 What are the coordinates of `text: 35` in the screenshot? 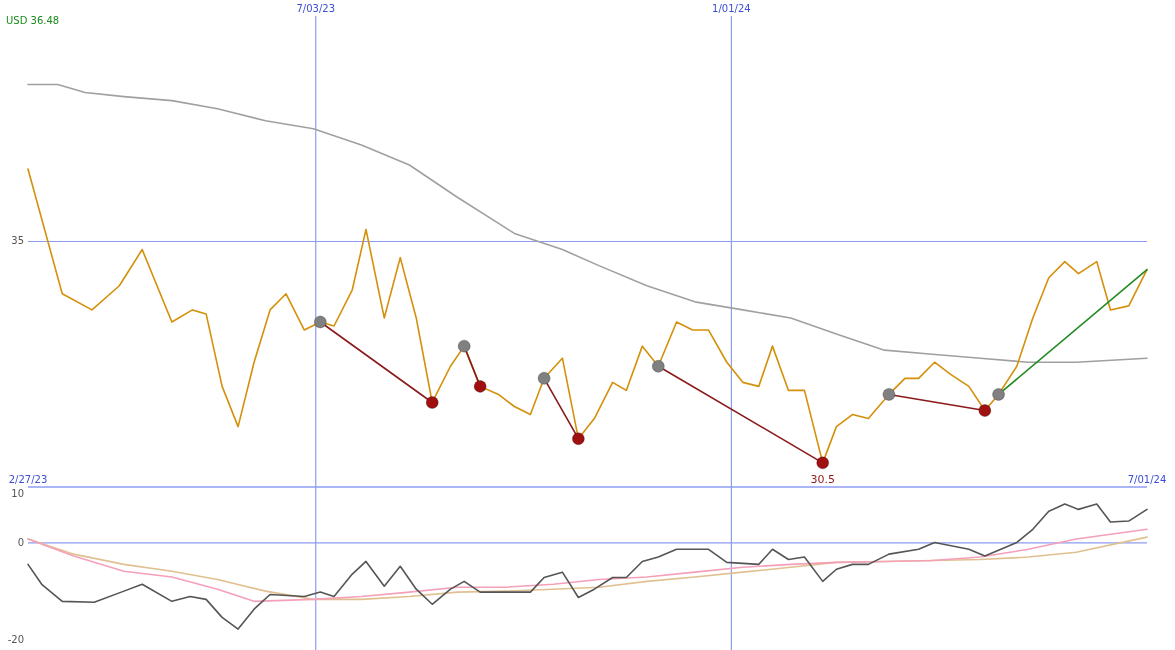 It's located at (17, 241).